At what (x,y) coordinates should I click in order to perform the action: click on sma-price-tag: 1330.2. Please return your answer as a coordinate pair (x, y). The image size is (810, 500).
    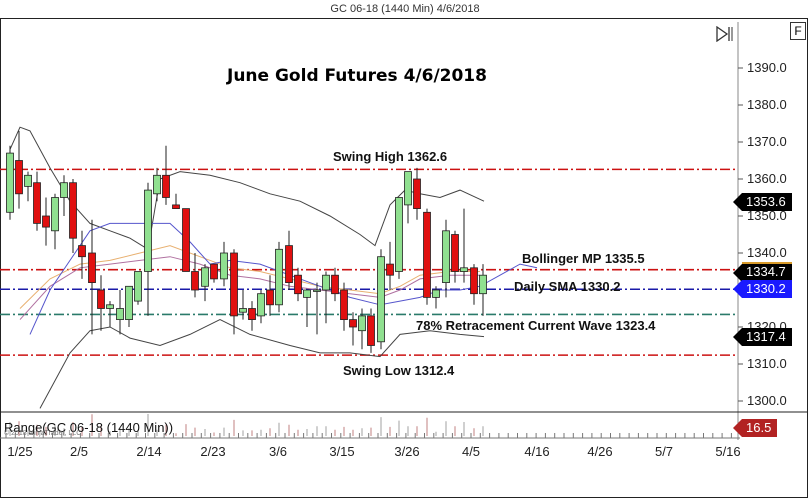
    Looking at the image, I should click on (762, 289).